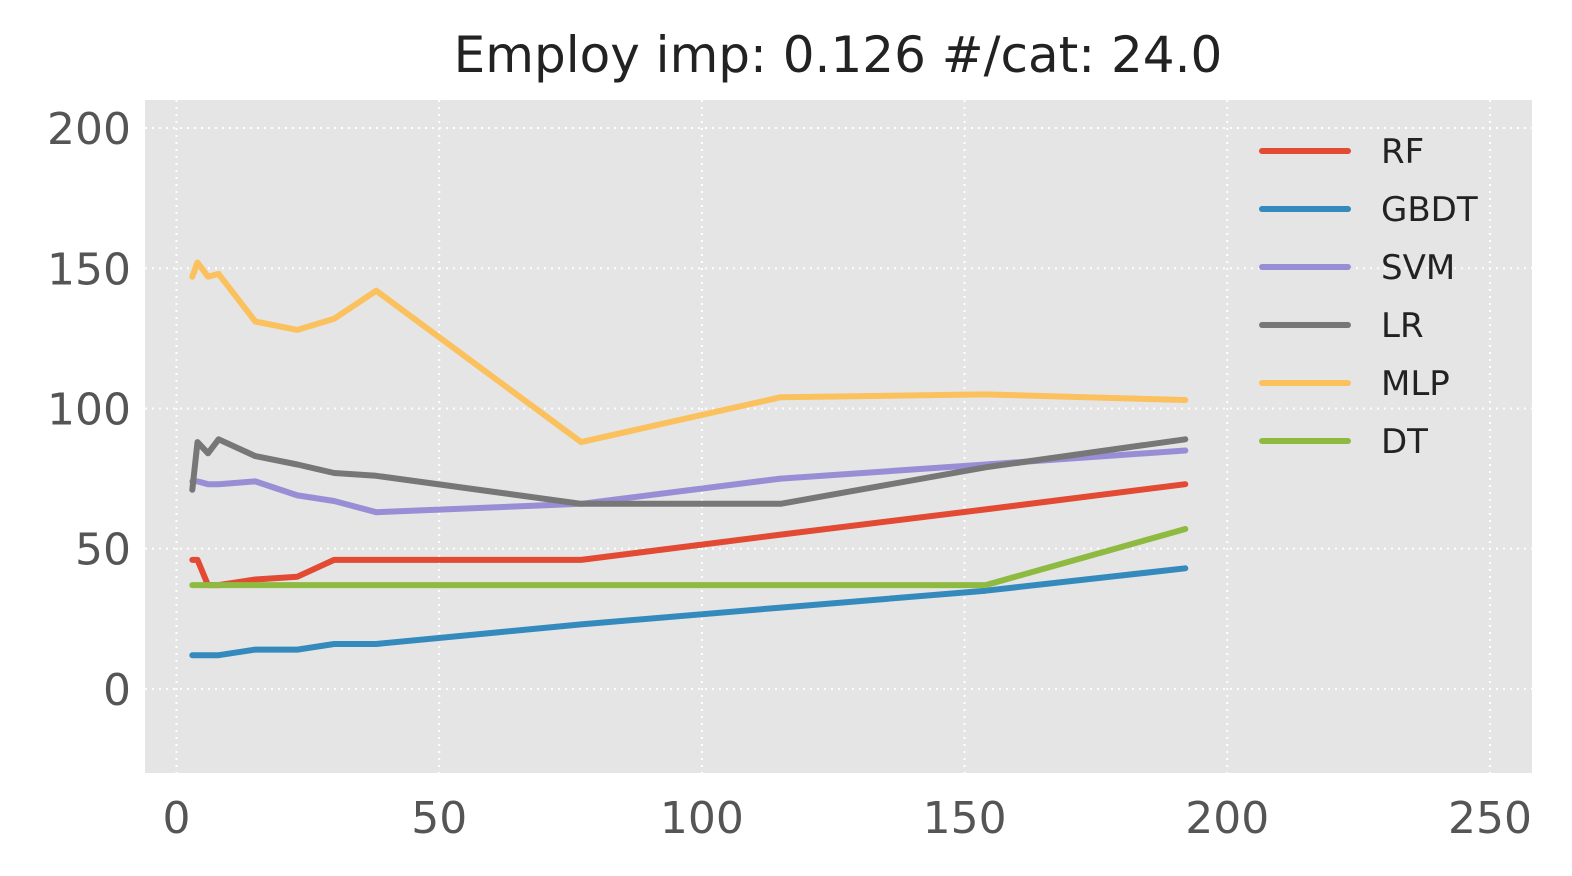 The width and height of the screenshot is (1572, 876). I want to click on x-tick-label: 0, so click(177, 818).